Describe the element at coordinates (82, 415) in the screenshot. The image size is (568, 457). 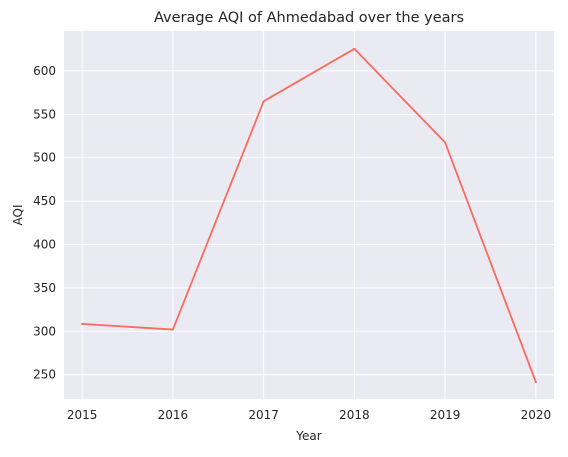
I see `x-tick-label: 2015` at that location.